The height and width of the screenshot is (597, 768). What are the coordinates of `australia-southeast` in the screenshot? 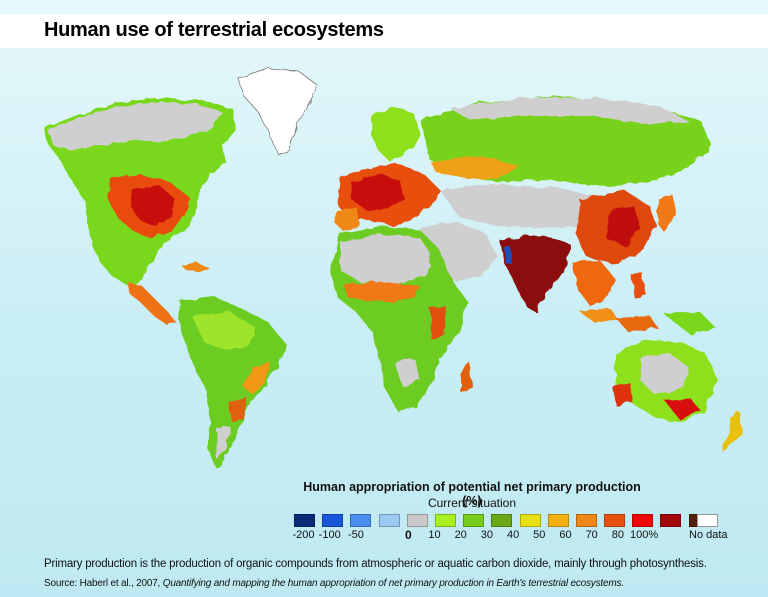 It's located at (682, 409).